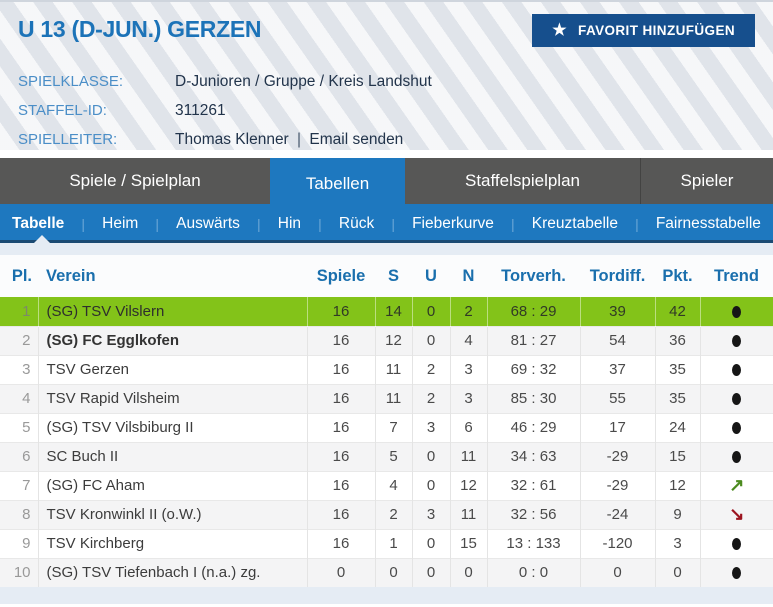 This screenshot has height=607, width=773. What do you see at coordinates (393, 340) in the screenshot?
I see `s-cell: 12` at bounding box center [393, 340].